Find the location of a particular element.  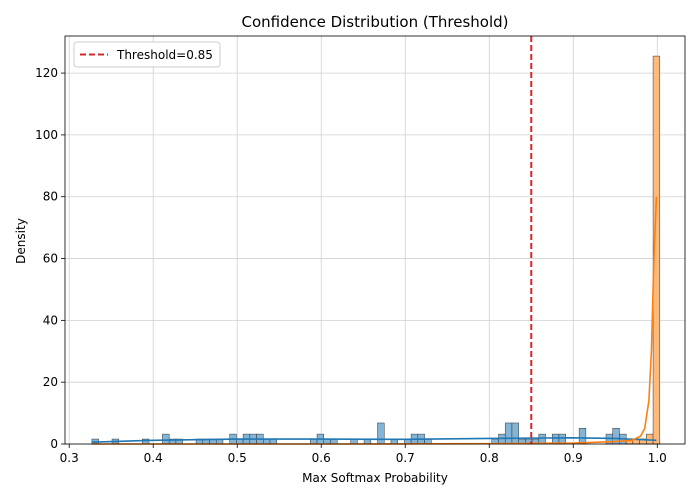

y-tick-label: 120 is located at coordinates (46, 73).